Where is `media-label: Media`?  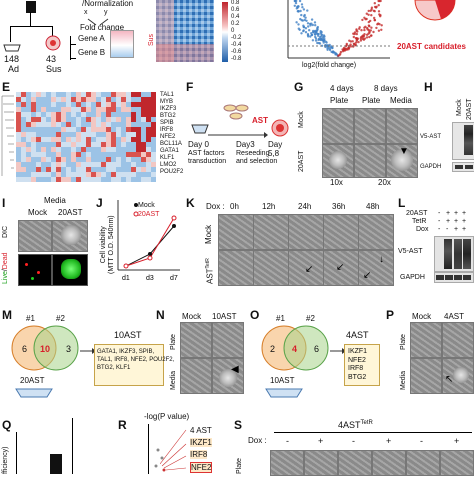 media-label: Media is located at coordinates (401, 100).